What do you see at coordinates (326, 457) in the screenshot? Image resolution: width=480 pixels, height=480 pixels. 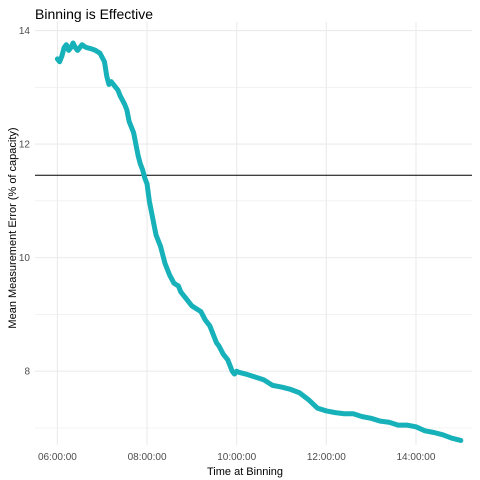 I see `x-tick-label: 12:00:00` at bounding box center [326, 457].